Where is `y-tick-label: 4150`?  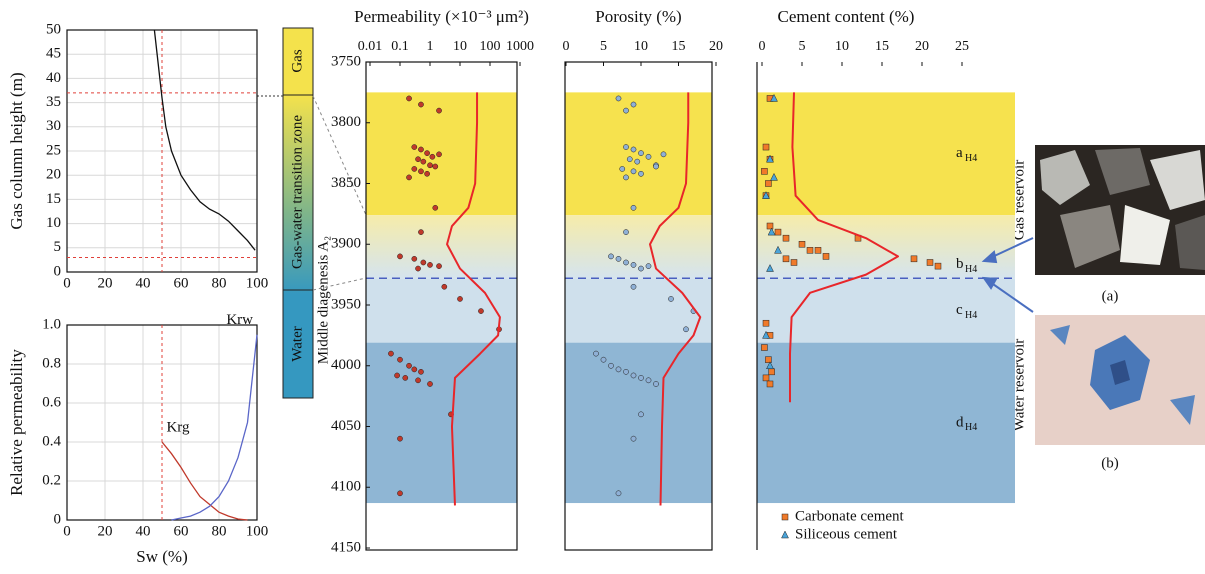 y-tick-label: 4150 is located at coordinates (346, 547).